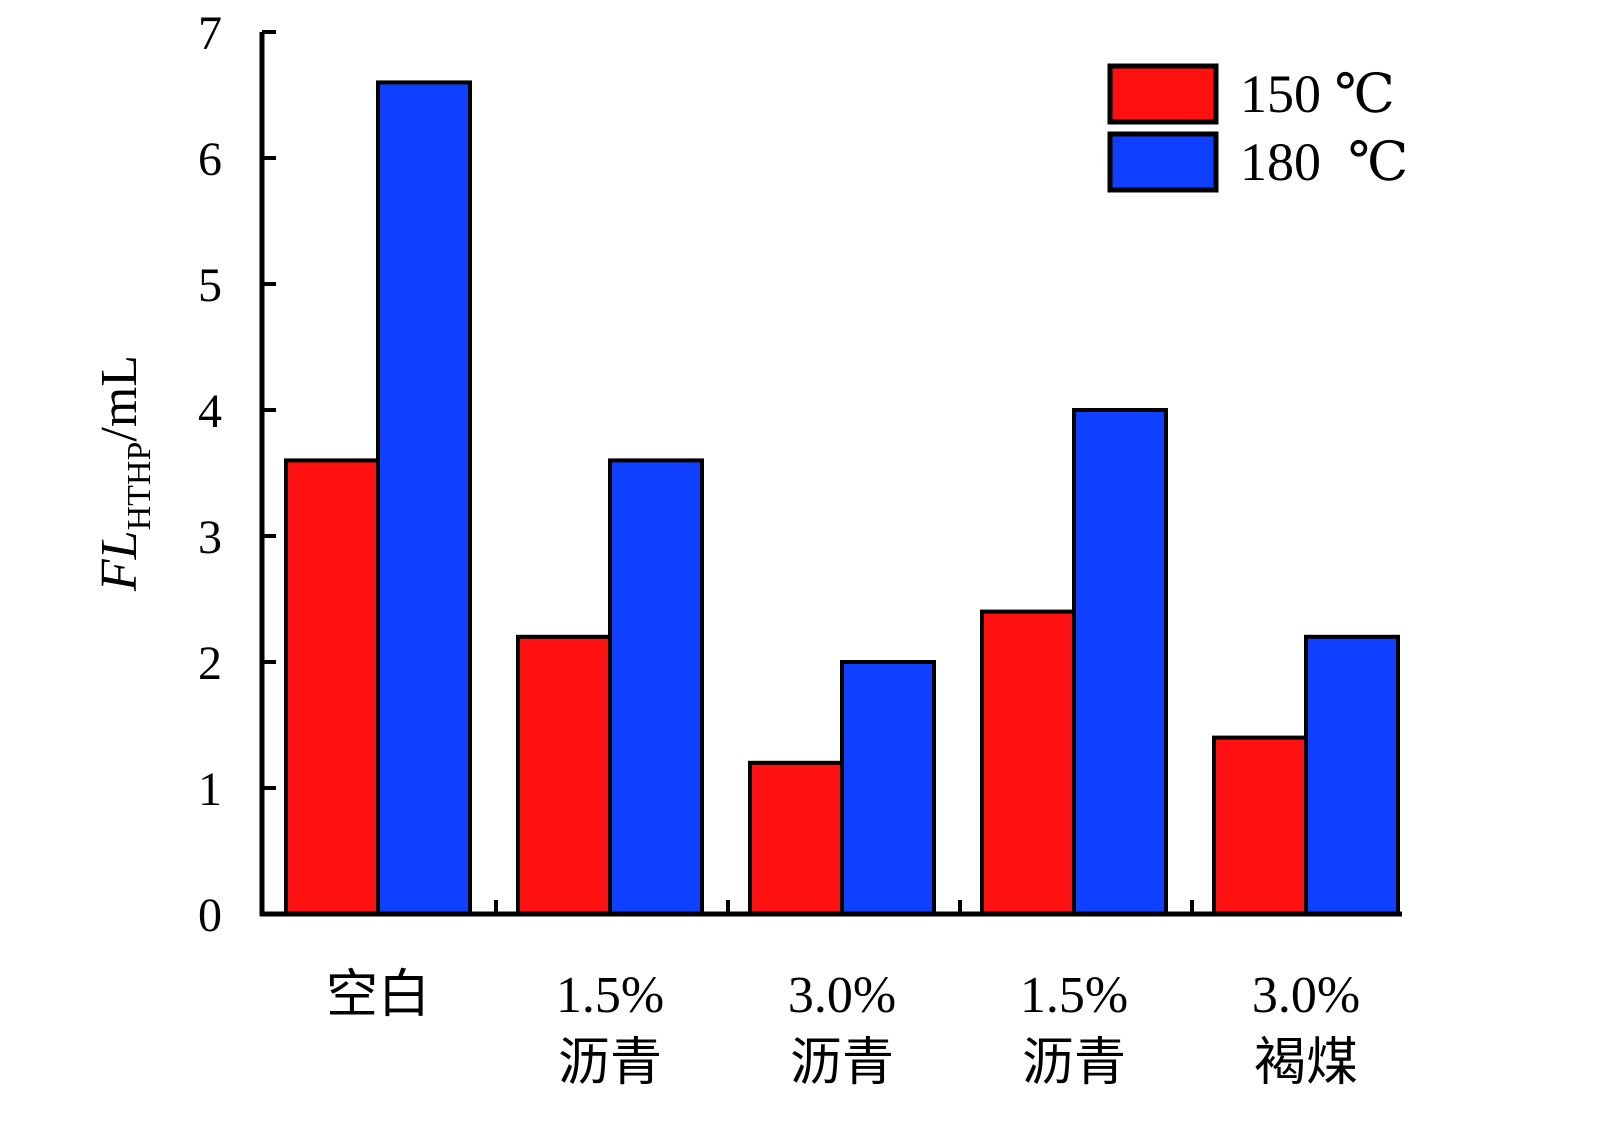  What do you see at coordinates (210, 915) in the screenshot?
I see `y-tick-label: 0` at bounding box center [210, 915].